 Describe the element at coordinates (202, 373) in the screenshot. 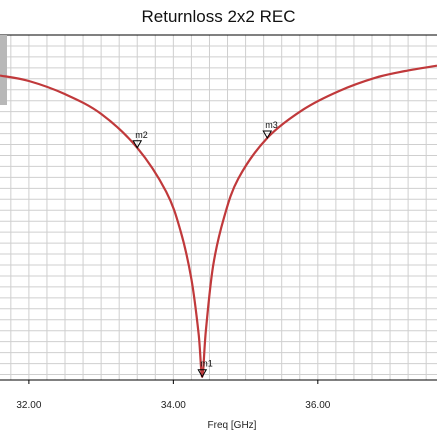

I see `marker-m1-triangle` at that location.